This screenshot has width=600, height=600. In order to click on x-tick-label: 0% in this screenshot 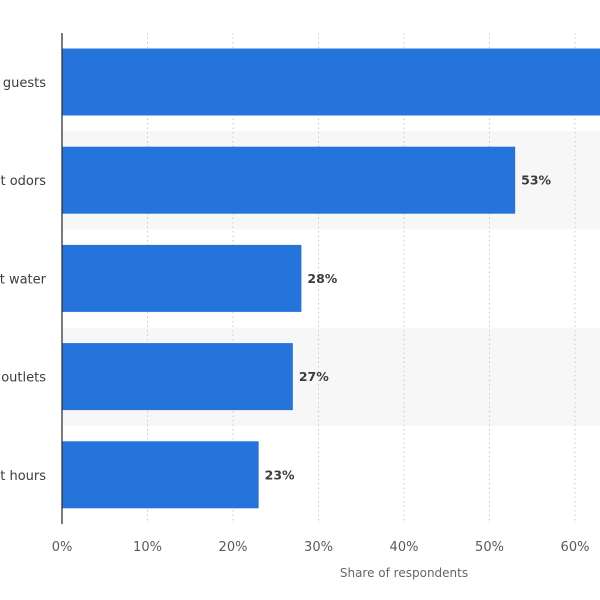, I will do `click(62, 547)`.